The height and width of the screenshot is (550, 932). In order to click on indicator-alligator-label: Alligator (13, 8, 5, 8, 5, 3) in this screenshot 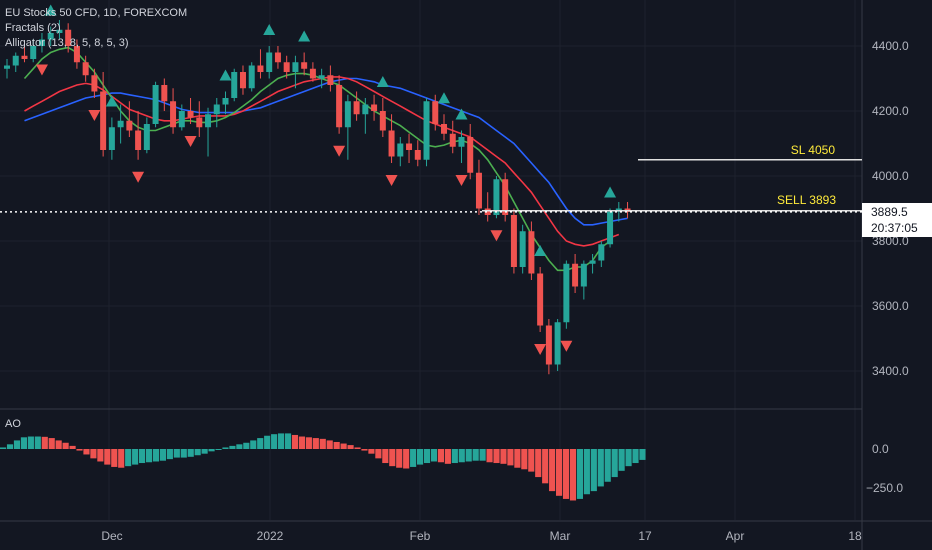, I will do `click(67, 43)`.